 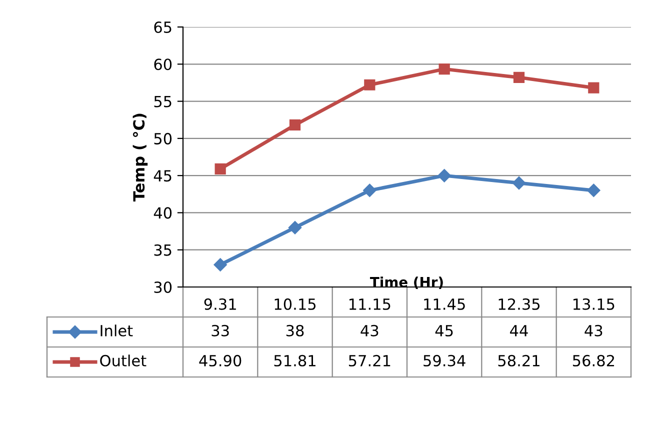 I want to click on data-label: 58.21, so click(x=519, y=360).